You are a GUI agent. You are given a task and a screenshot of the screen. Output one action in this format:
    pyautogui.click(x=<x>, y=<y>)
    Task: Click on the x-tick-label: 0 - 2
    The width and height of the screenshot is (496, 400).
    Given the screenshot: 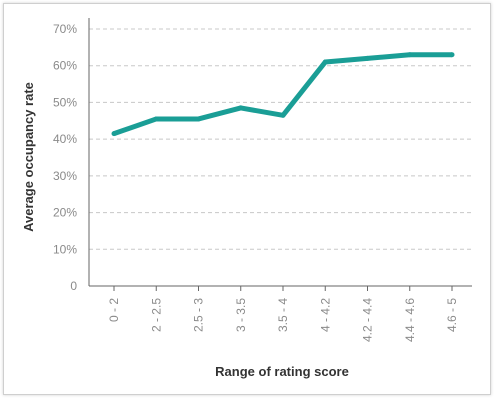 What is the action you would take?
    pyautogui.click(x=114, y=310)
    